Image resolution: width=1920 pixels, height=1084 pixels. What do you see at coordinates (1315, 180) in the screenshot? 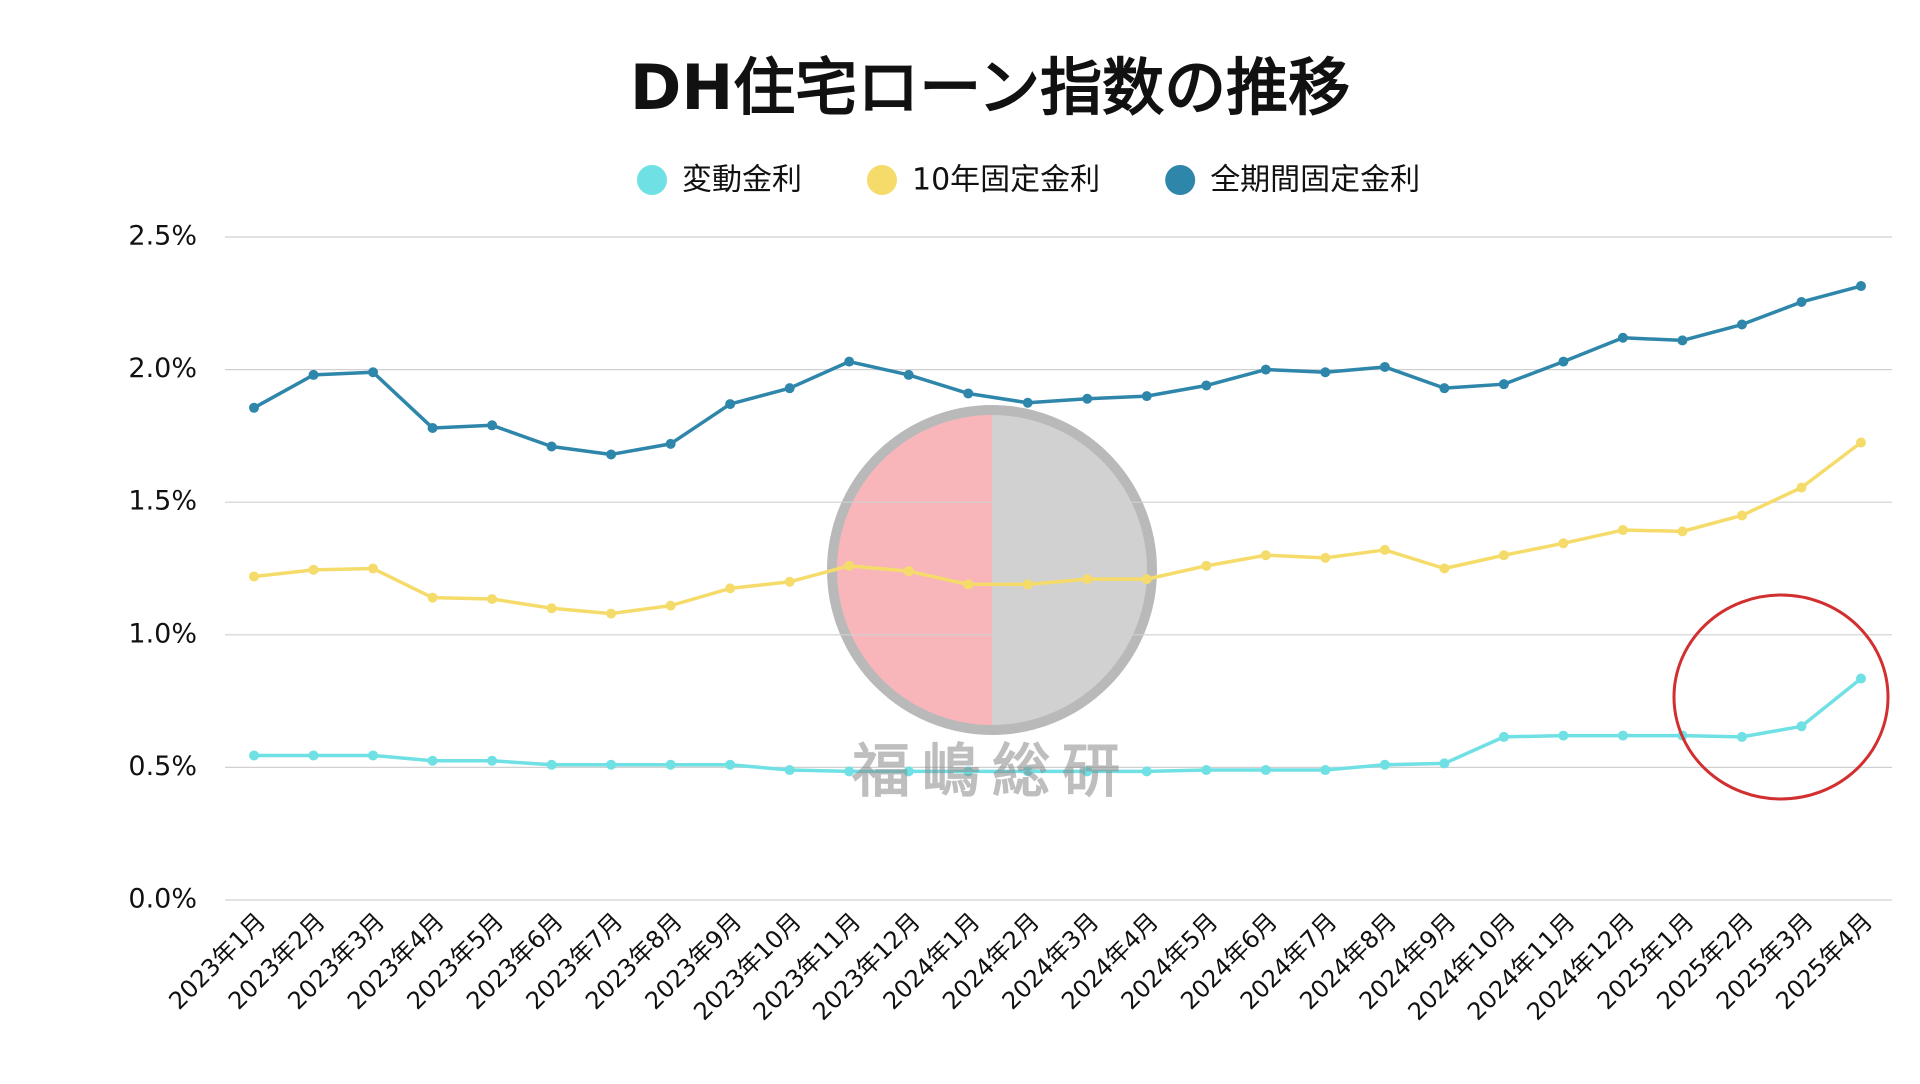
I see `legend-label: 全期間固定金利` at bounding box center [1315, 180].